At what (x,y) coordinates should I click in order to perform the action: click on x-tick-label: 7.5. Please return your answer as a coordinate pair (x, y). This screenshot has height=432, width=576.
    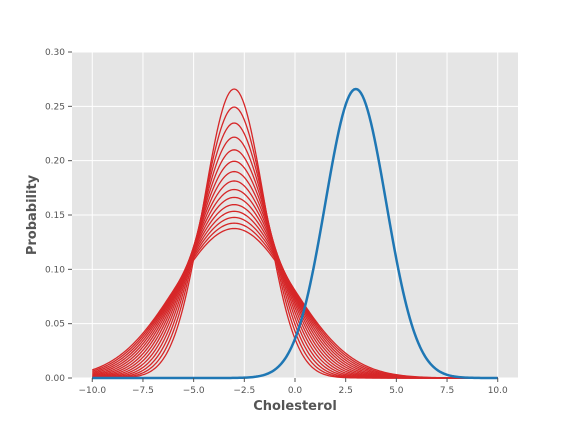
    Looking at the image, I should click on (447, 391).